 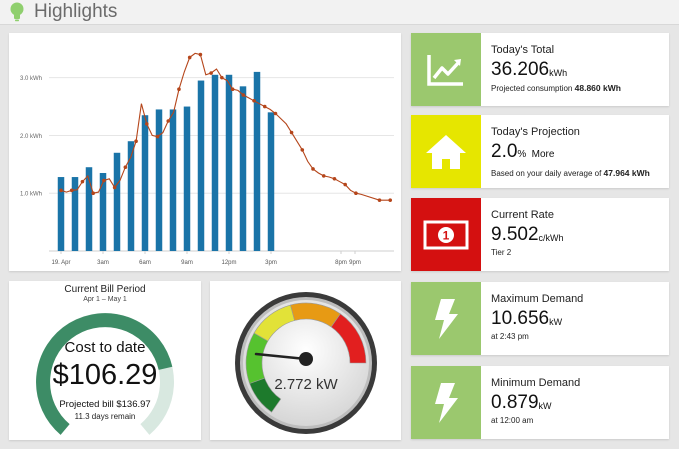 What do you see at coordinates (515, 402) in the screenshot?
I see `minimum-demand-value: 0.879` at bounding box center [515, 402].